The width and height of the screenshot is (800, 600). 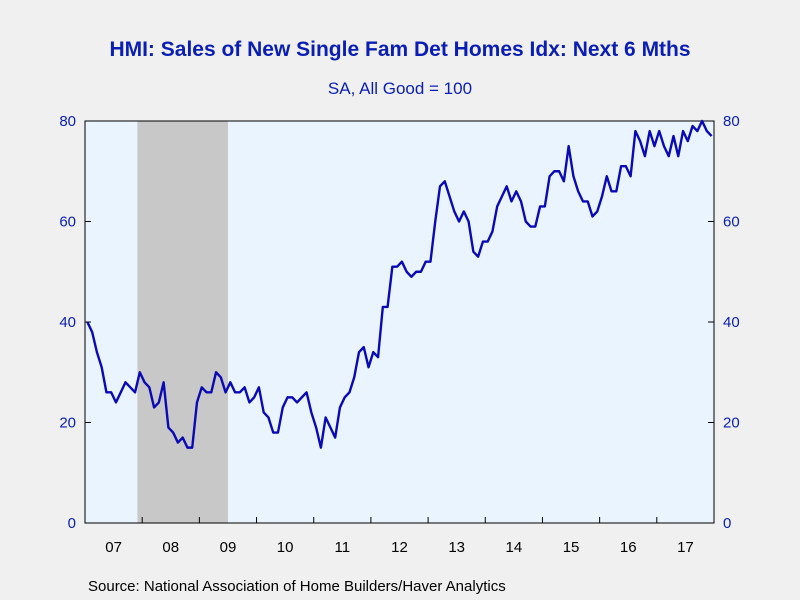 I want to click on x-tick-label: 12, so click(x=399, y=547).